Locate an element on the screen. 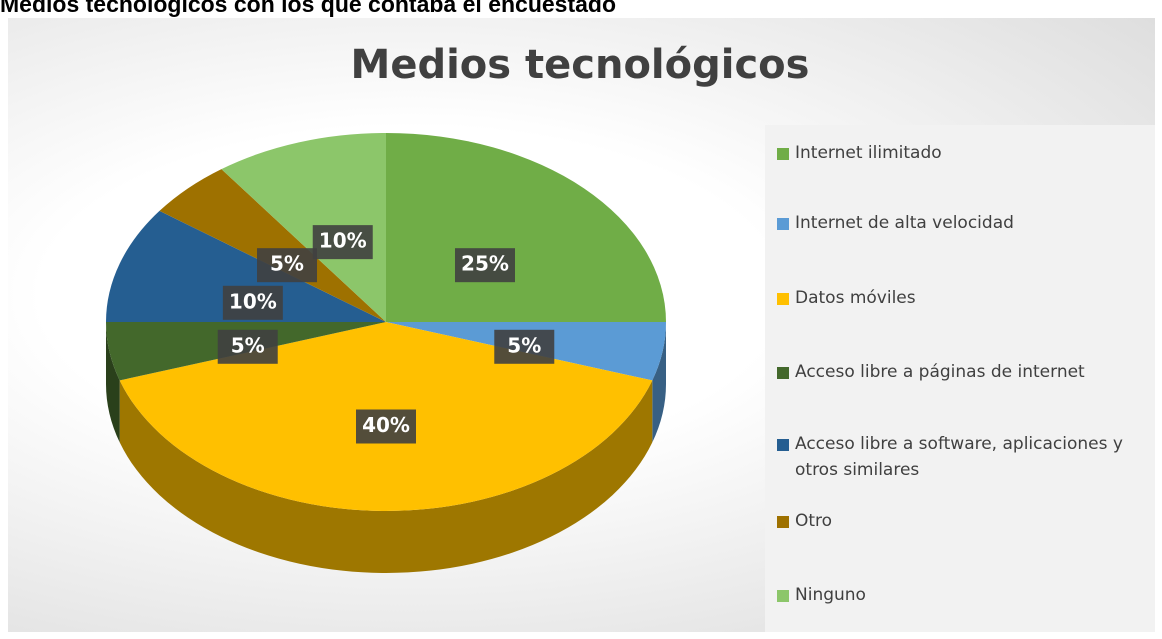 This screenshot has width=1162, height=639. data-label: 40% is located at coordinates (386, 425).